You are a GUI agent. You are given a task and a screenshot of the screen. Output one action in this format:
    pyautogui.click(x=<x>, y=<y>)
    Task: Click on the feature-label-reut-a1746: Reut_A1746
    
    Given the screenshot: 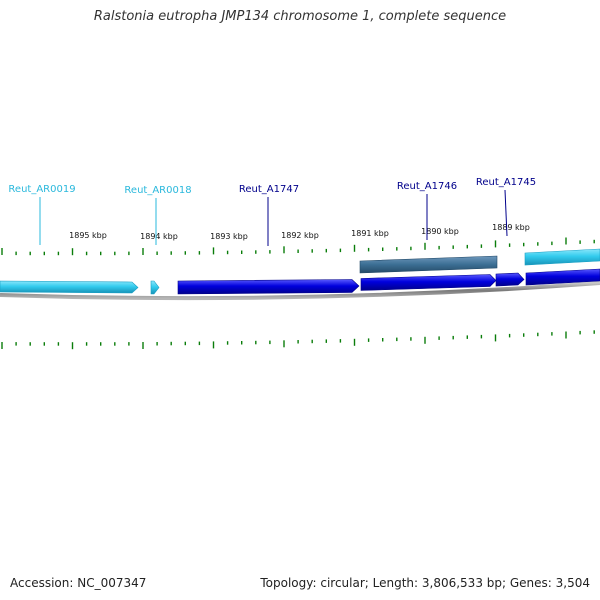 What is the action you would take?
    pyautogui.click(x=427, y=186)
    